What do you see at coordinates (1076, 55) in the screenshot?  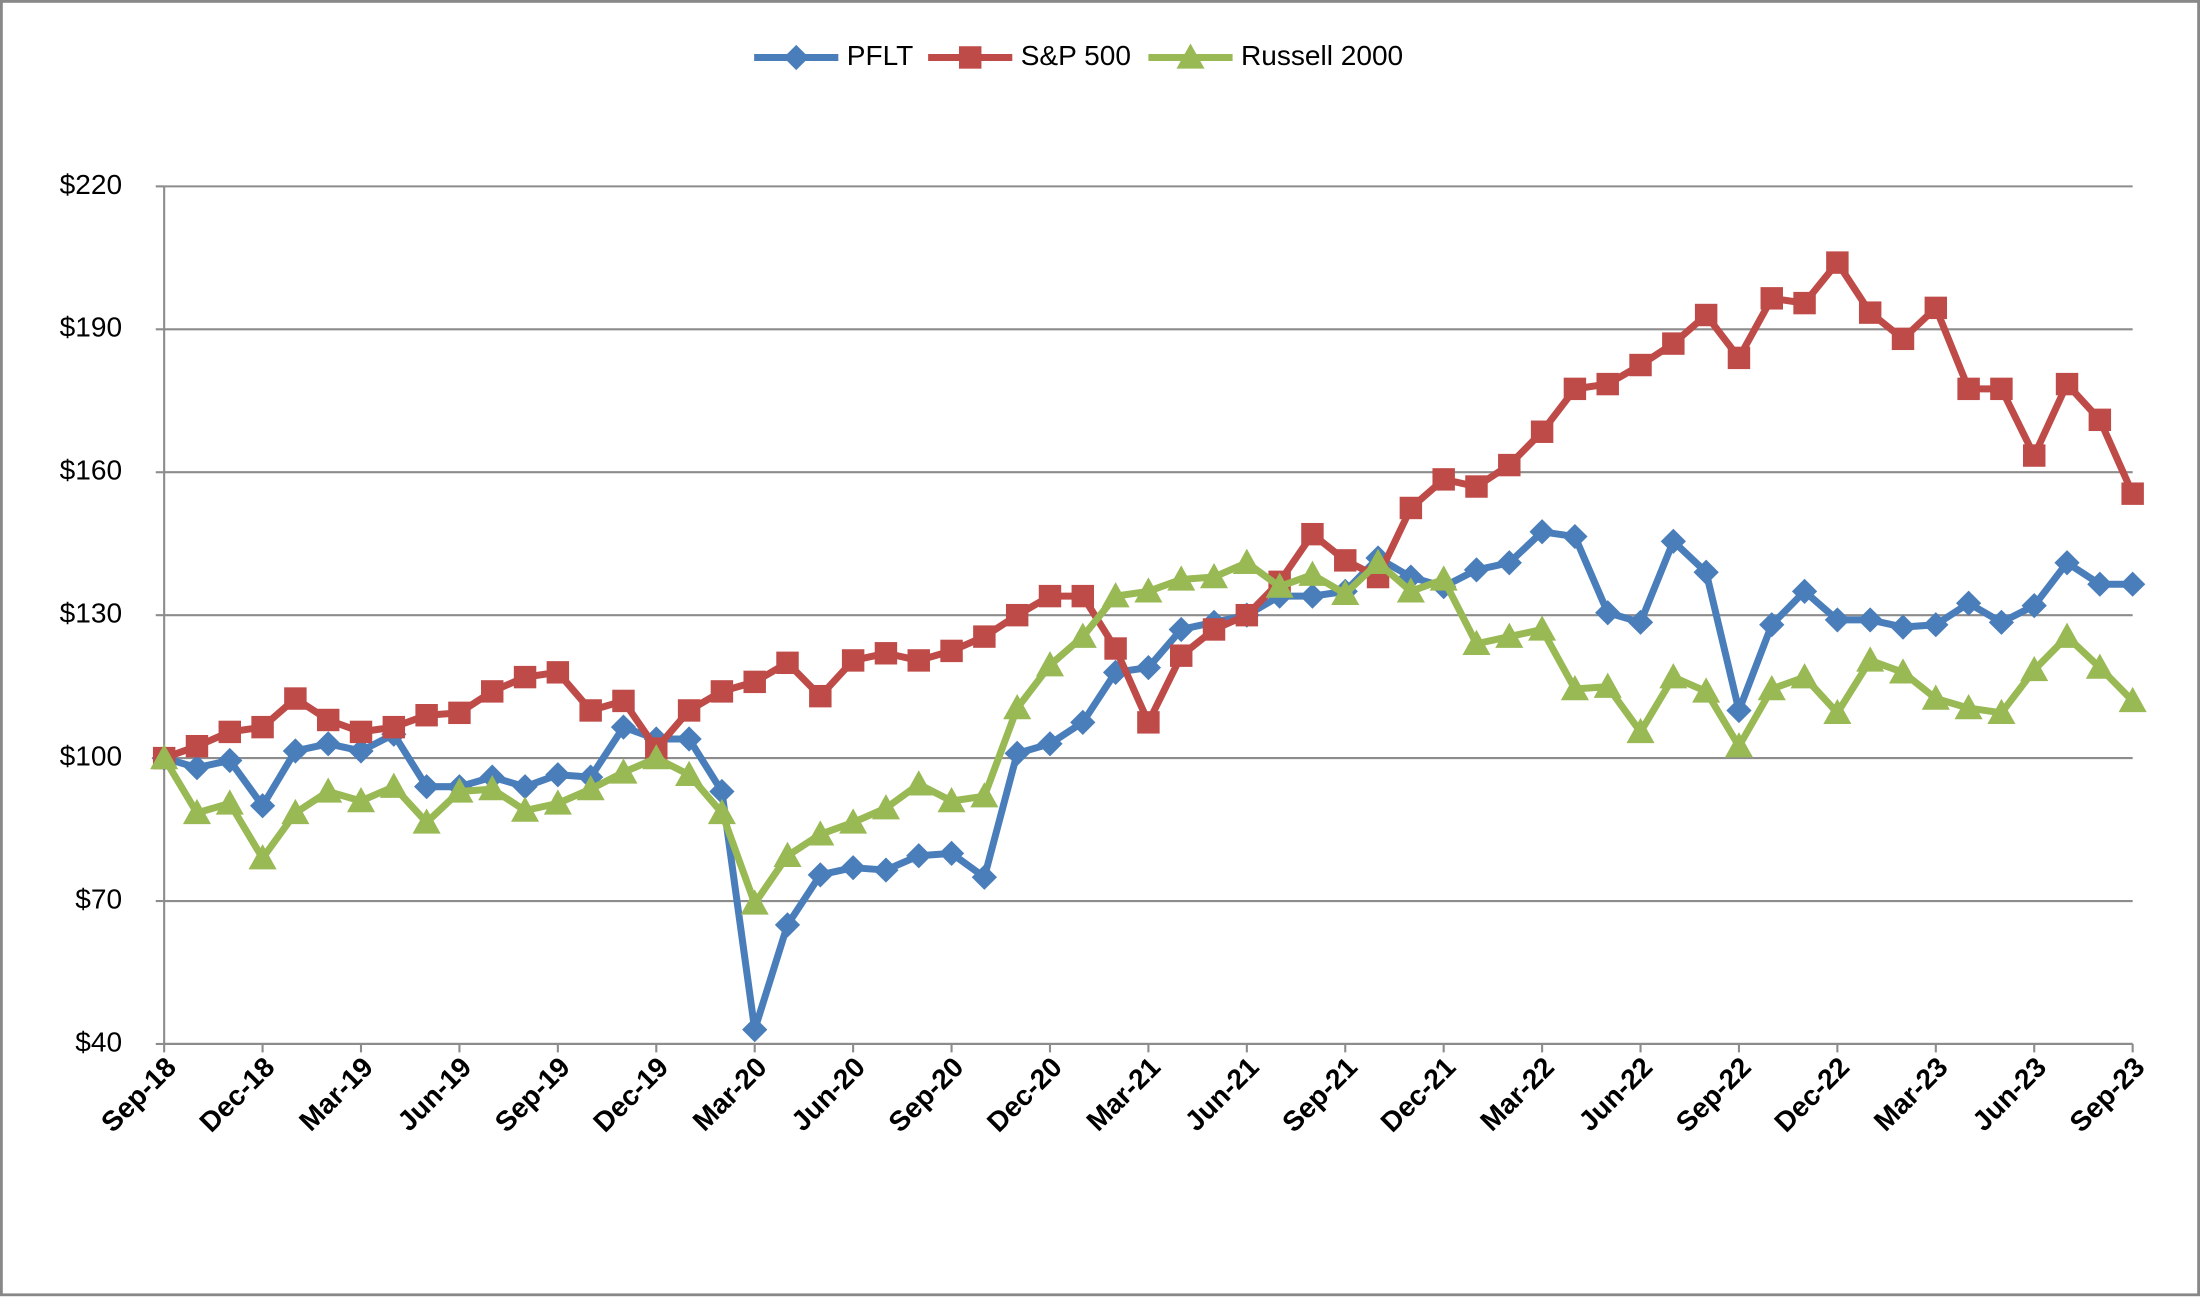 I see `legend-label: S&P 500` at bounding box center [1076, 55].